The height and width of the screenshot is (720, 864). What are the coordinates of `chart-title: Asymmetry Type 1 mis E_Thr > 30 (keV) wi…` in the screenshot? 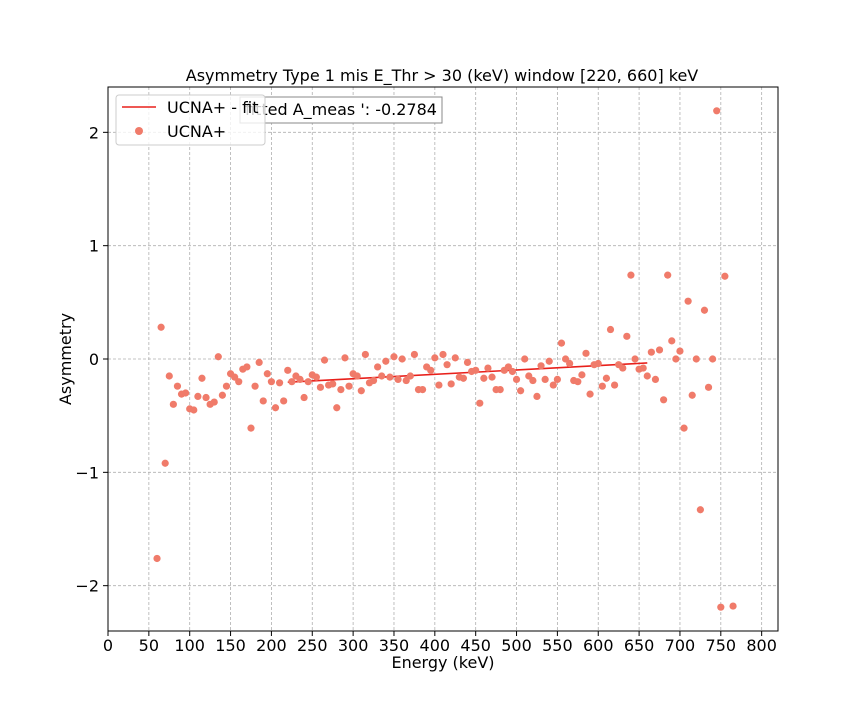 It's located at (442, 76).